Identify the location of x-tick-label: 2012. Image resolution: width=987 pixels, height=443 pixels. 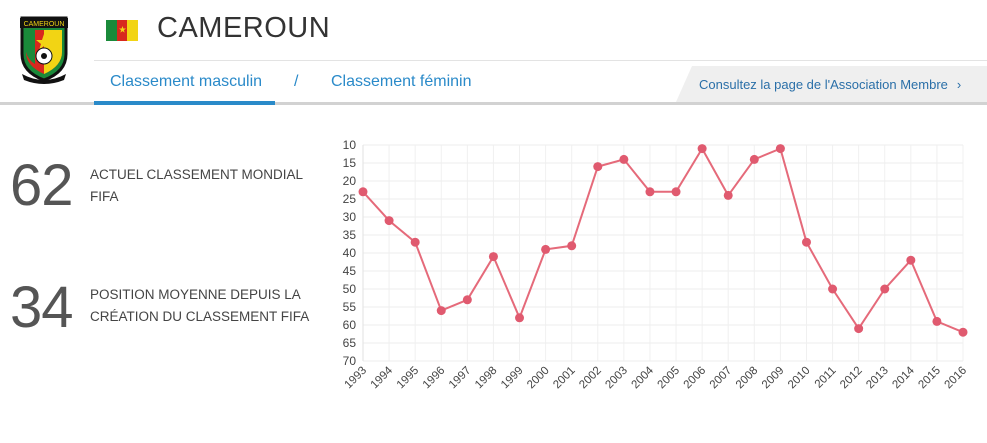
(851, 378).